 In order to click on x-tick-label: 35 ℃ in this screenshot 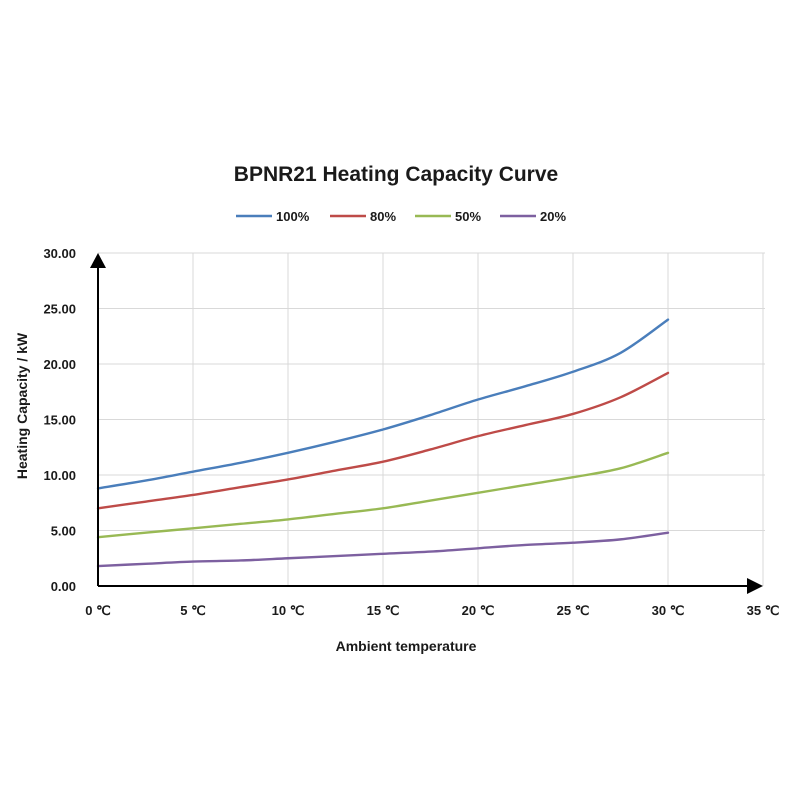, I will do `click(763, 610)`.